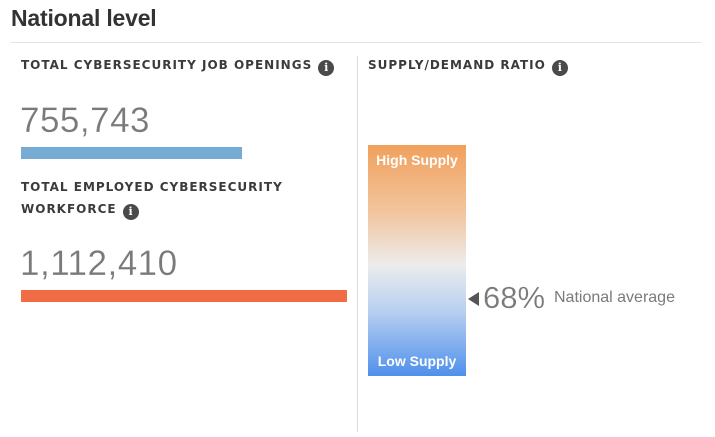 This screenshot has width=715, height=437. I want to click on marker-triangle-icon, so click(473, 299).